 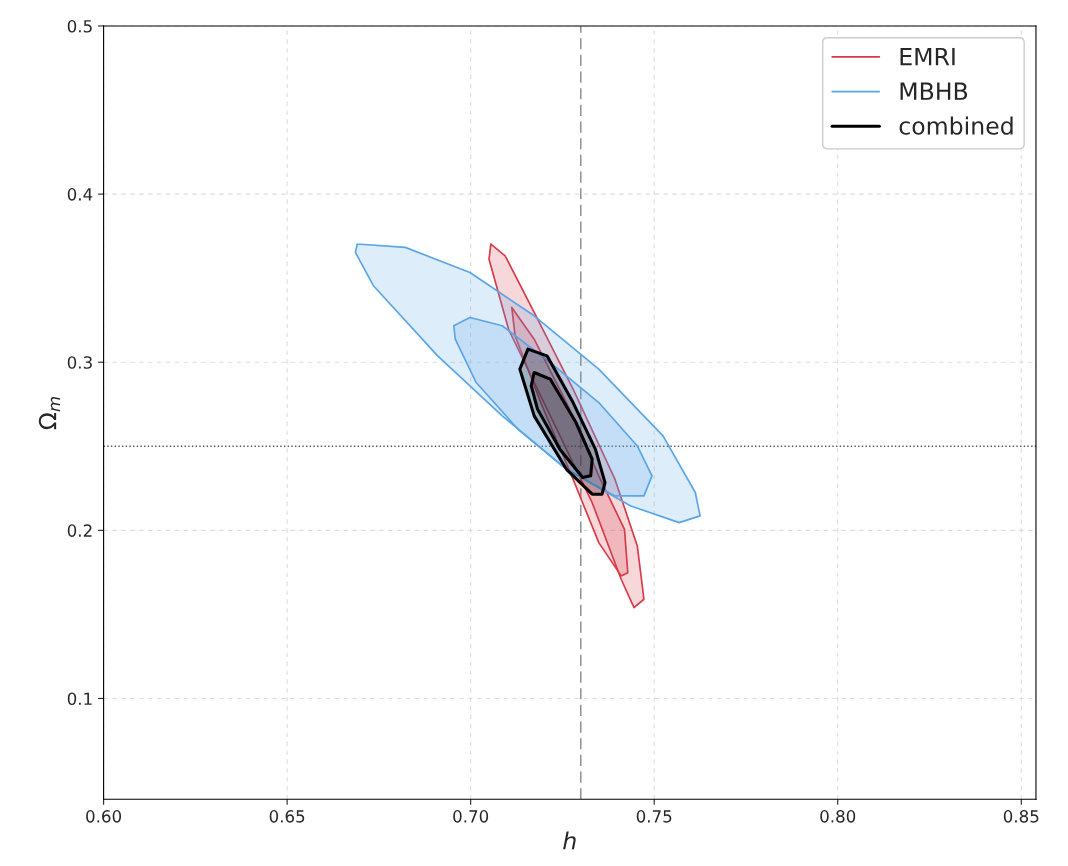 I want to click on y-tick-label: 0.1, so click(x=79, y=699).